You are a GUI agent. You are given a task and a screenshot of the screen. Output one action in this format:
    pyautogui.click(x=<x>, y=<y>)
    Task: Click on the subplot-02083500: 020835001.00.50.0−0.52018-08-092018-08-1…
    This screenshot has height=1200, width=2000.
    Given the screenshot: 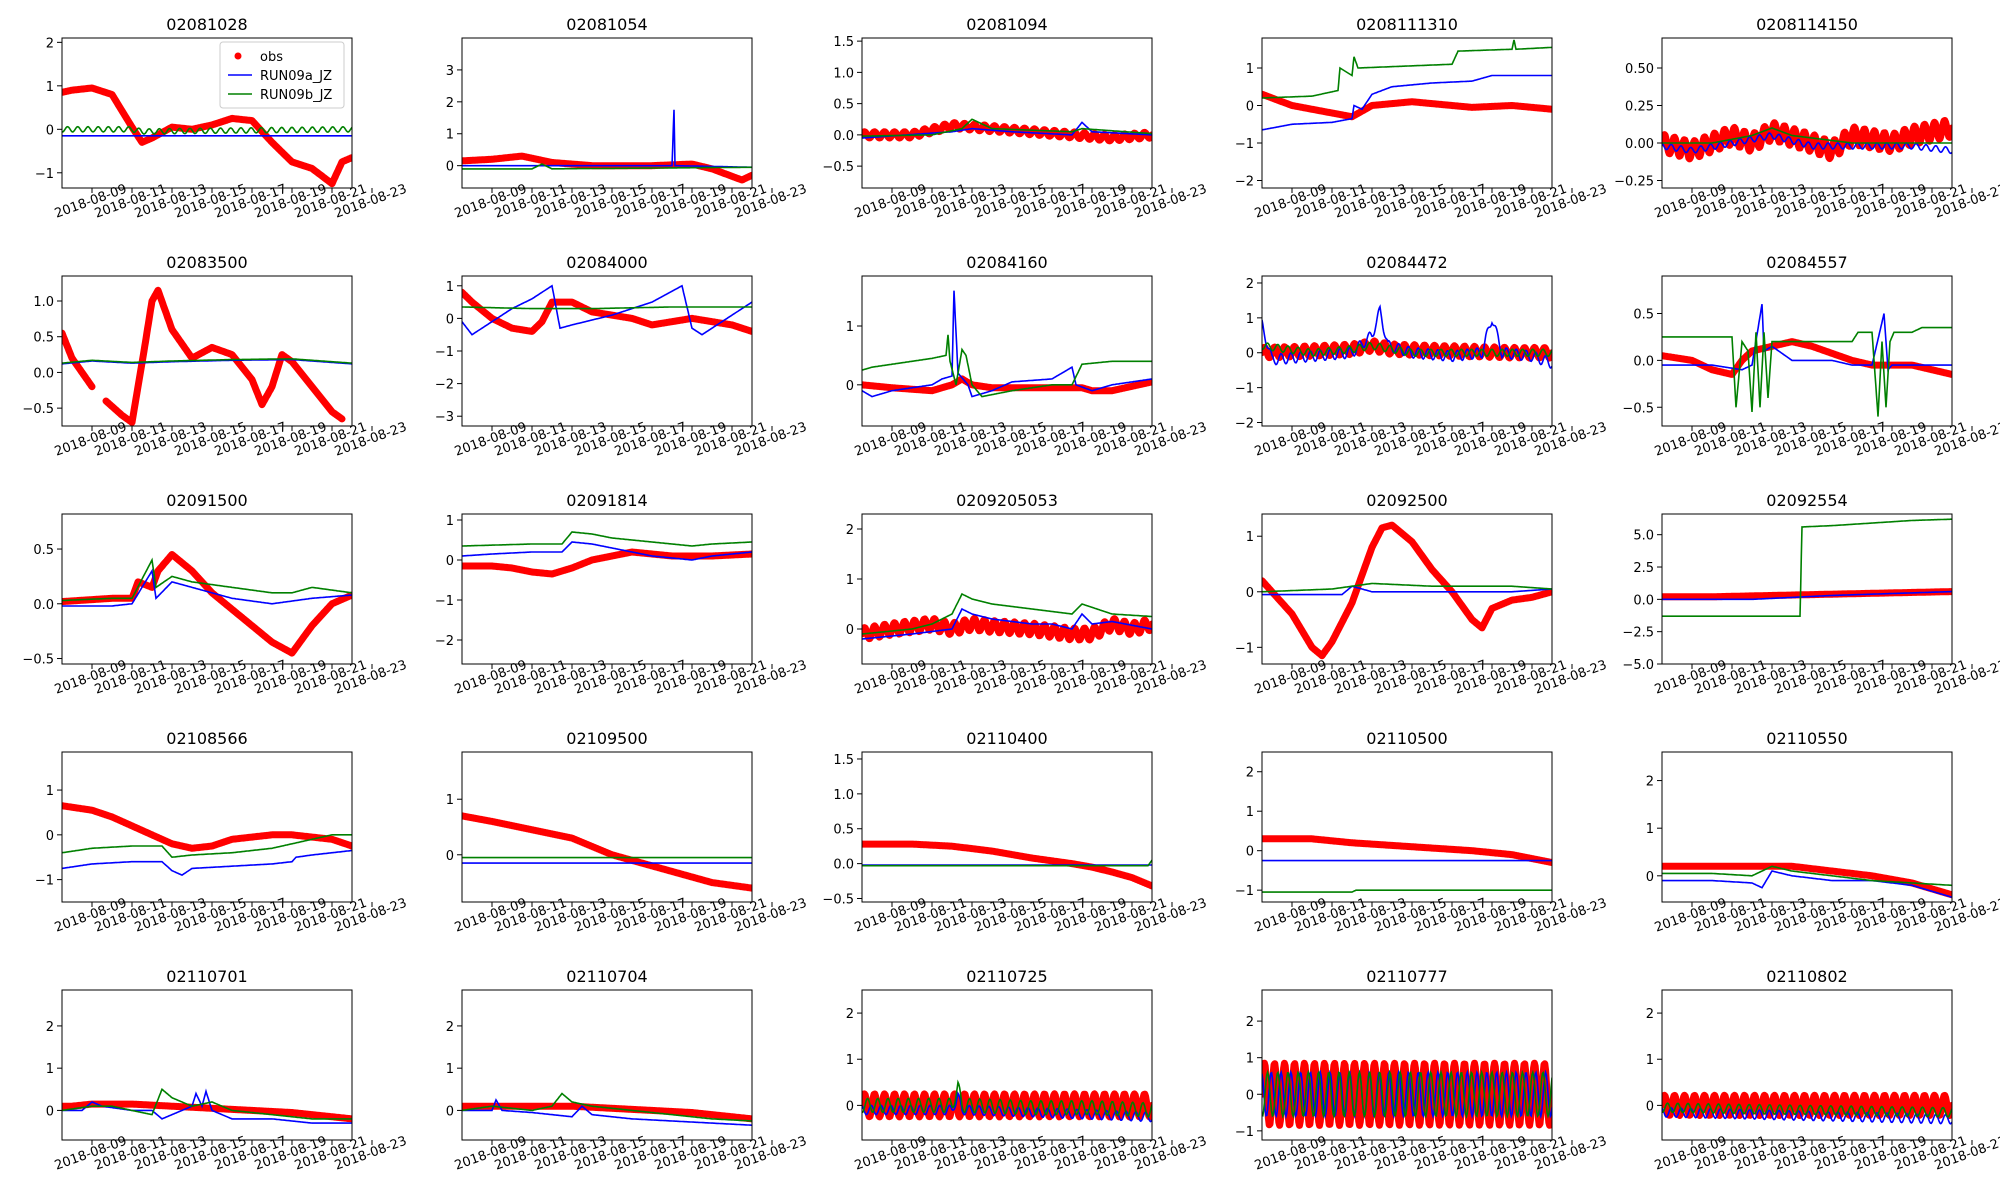 What is the action you would take?
    pyautogui.click(x=215, y=356)
    